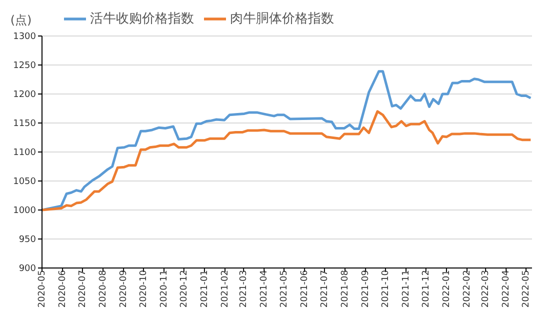  I want to click on y-tick-label: 950, so click(27, 240).